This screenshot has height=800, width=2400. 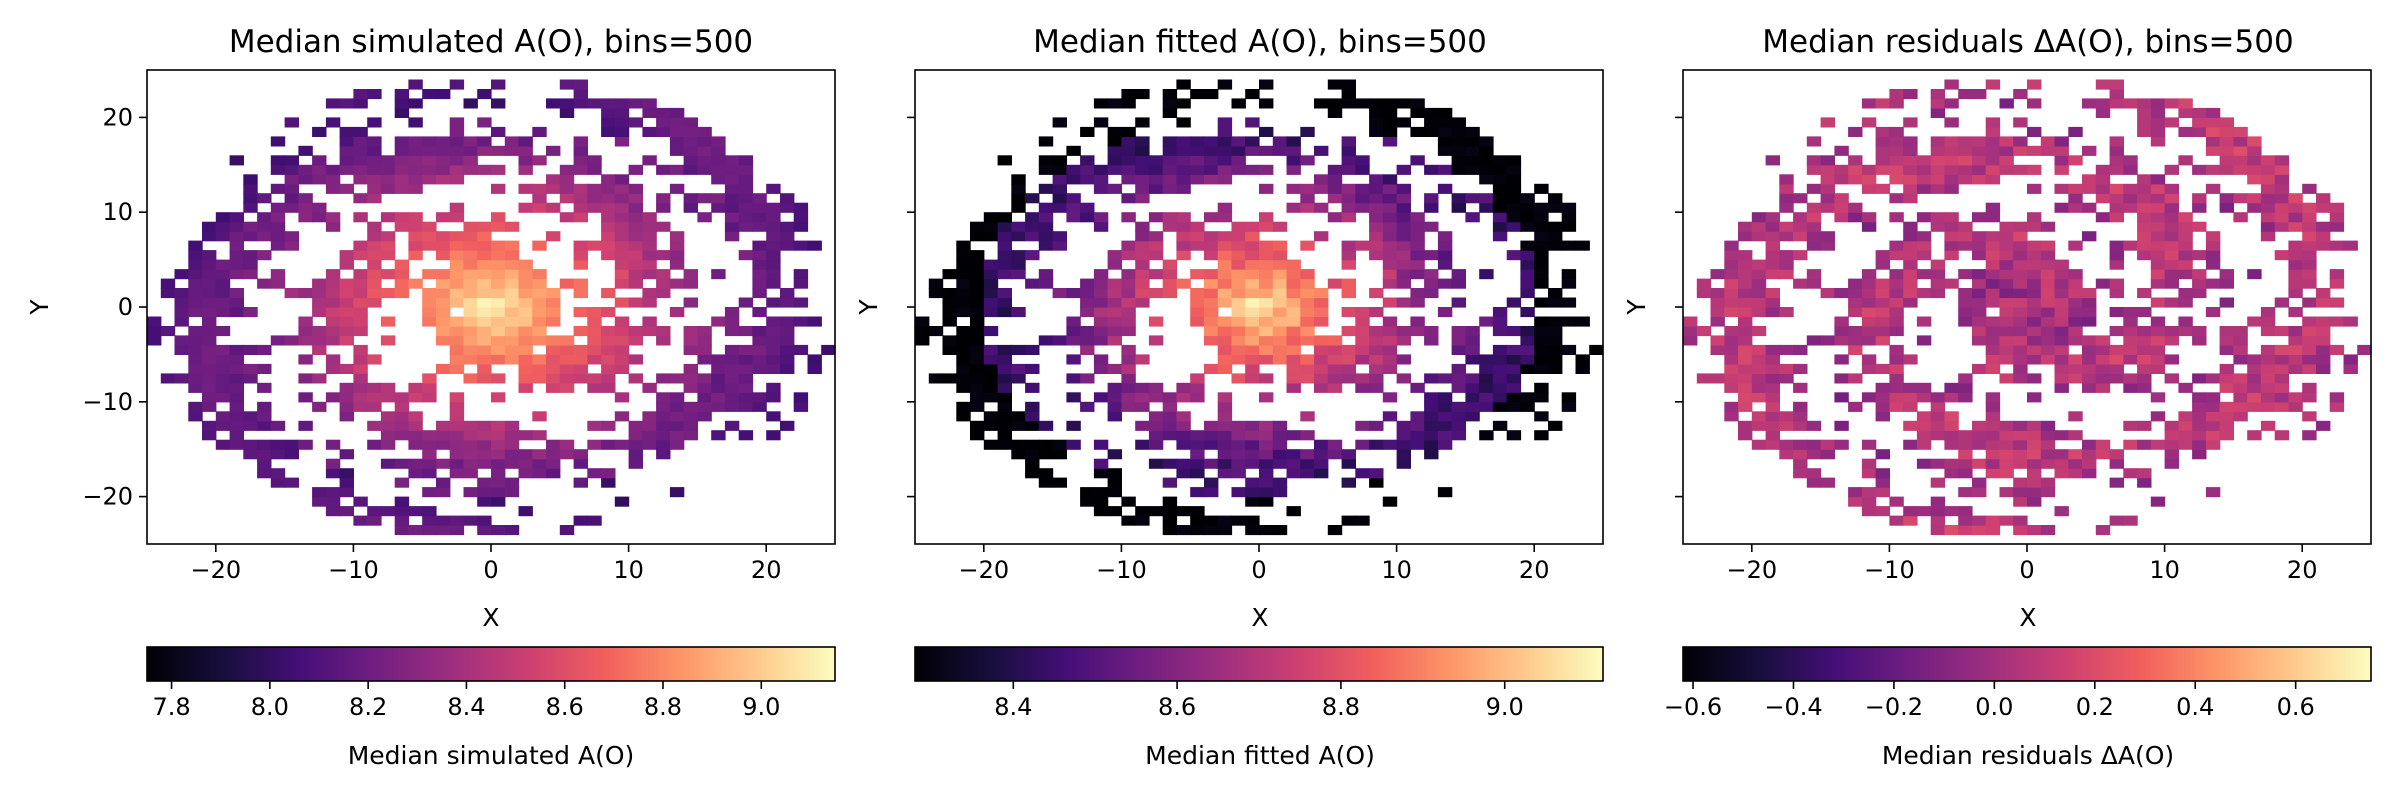 What do you see at coordinates (1505, 707) in the screenshot?
I see `colorbar-tick-label: 9.0` at bounding box center [1505, 707].